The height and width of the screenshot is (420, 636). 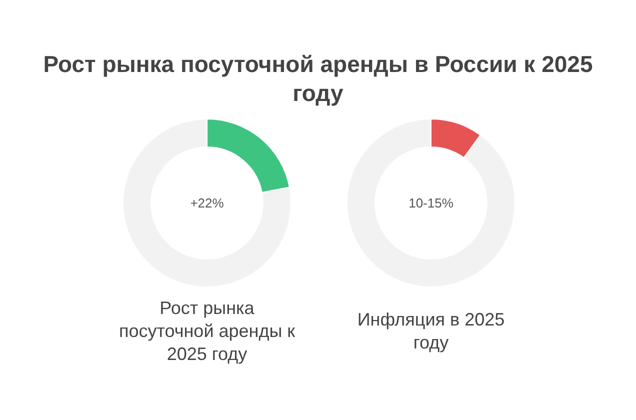 I want to click on text: 10-15%, so click(x=431, y=203).